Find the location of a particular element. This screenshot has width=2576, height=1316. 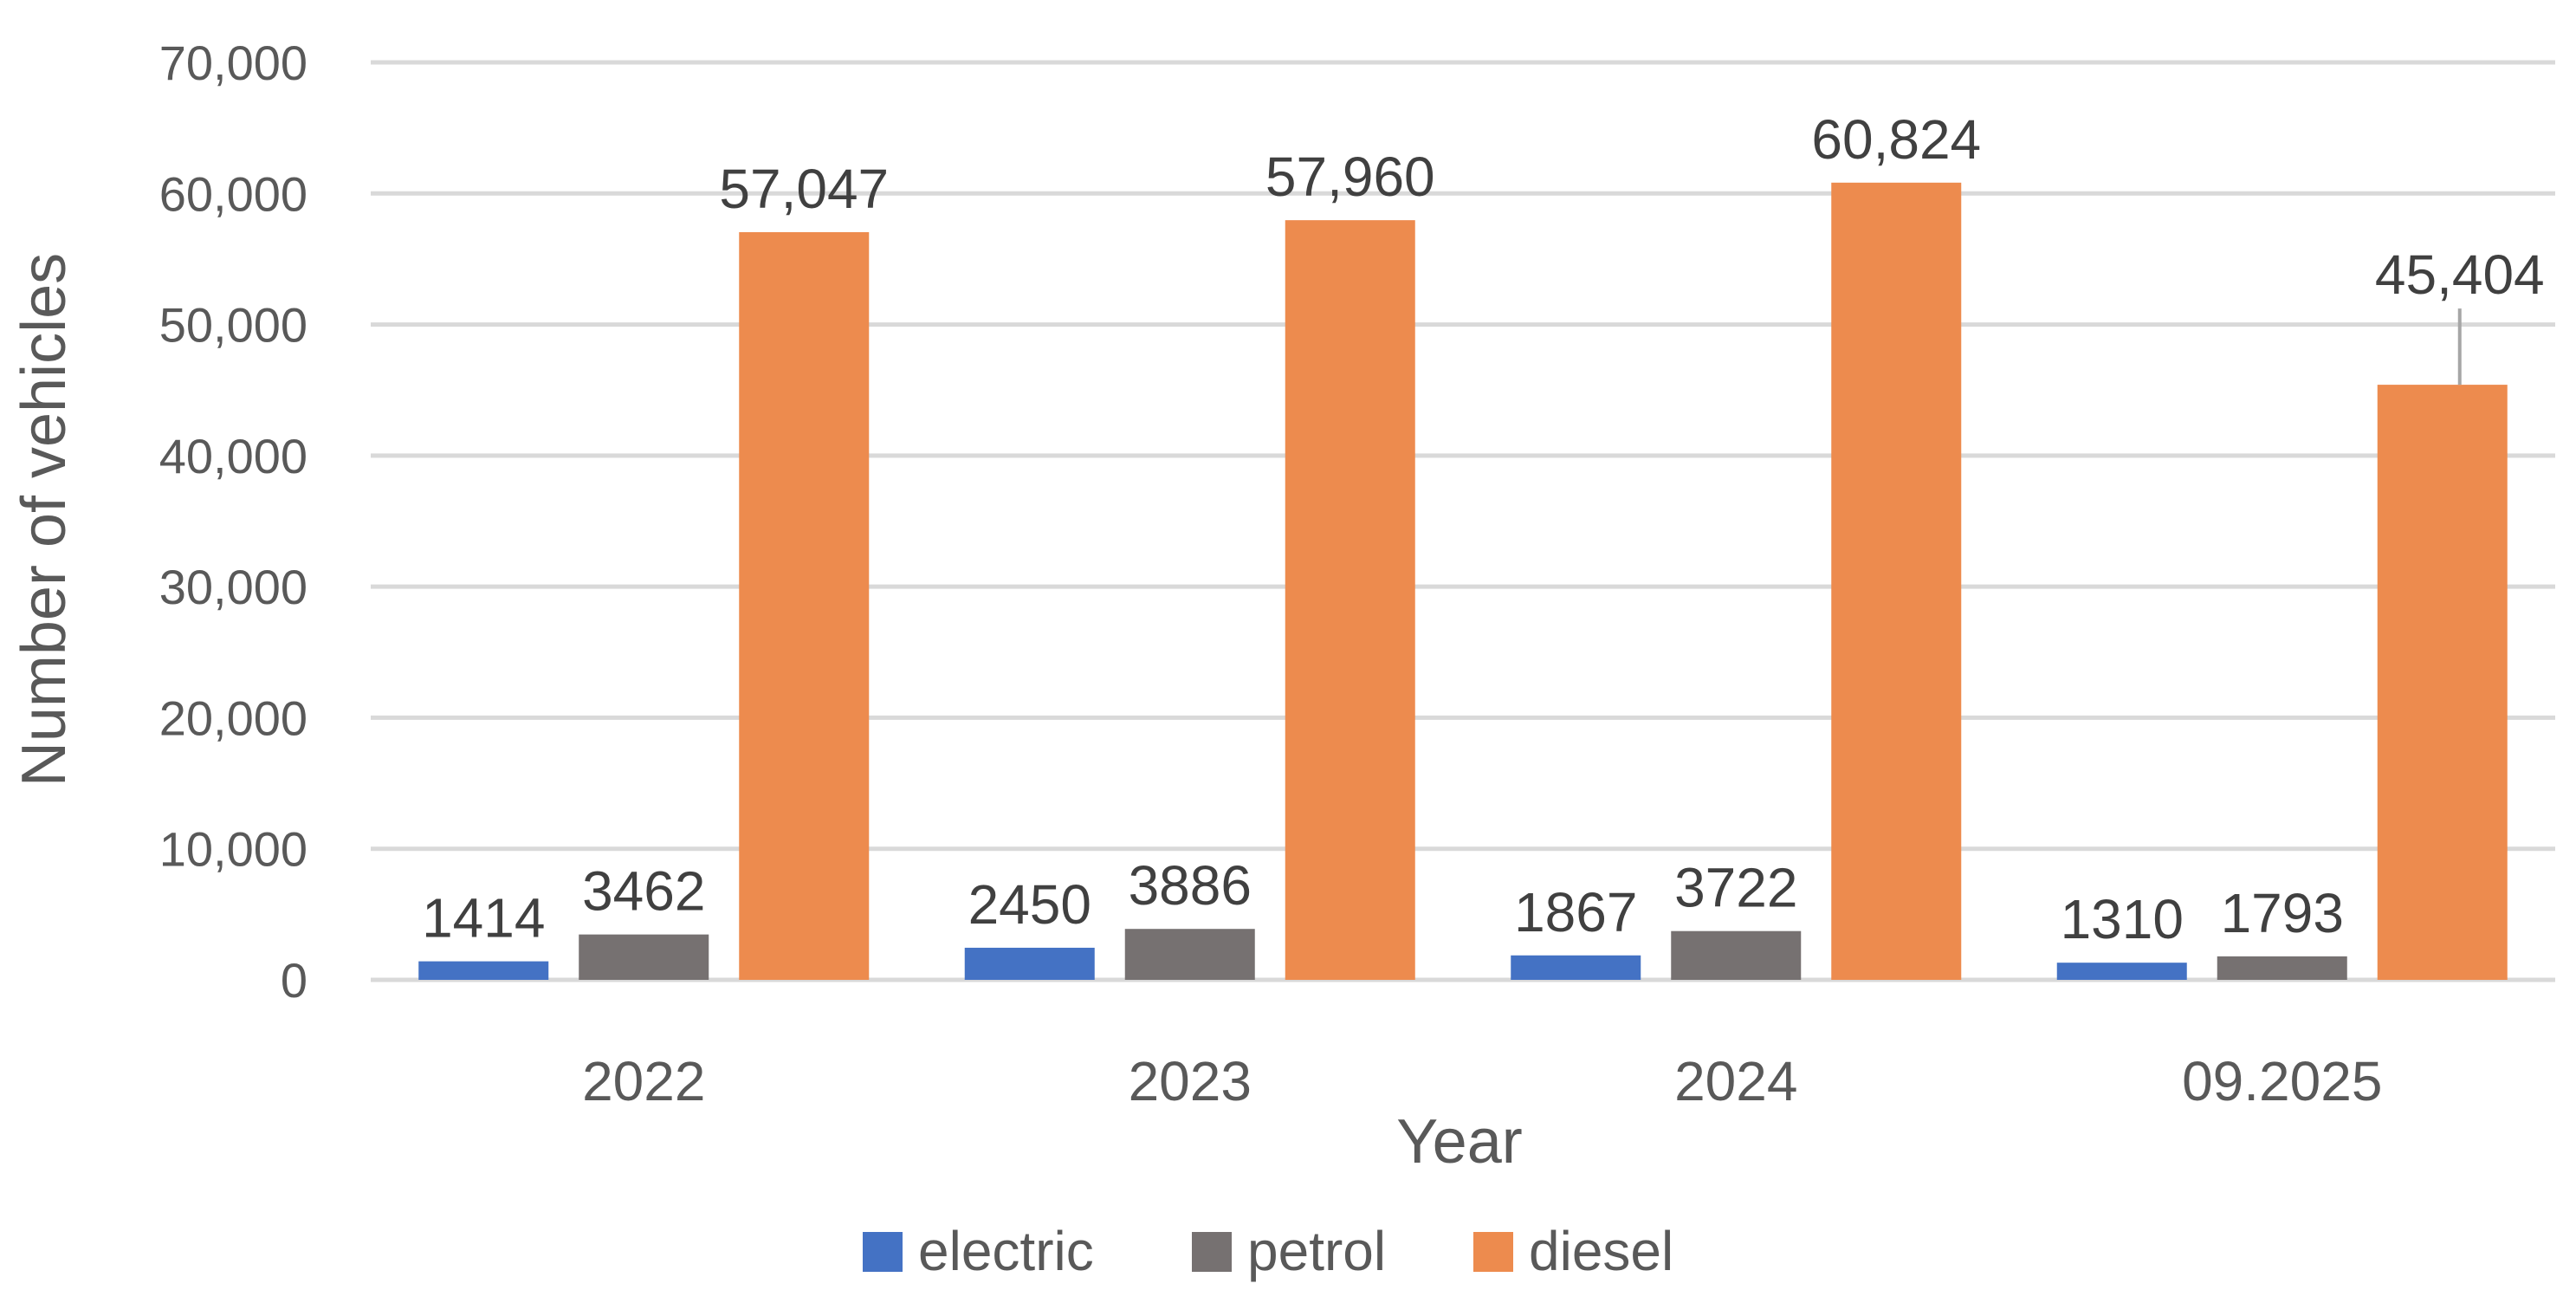

x-axis-ticks: 2022 2023 2024 09.2025 is located at coordinates (1482, 1081).